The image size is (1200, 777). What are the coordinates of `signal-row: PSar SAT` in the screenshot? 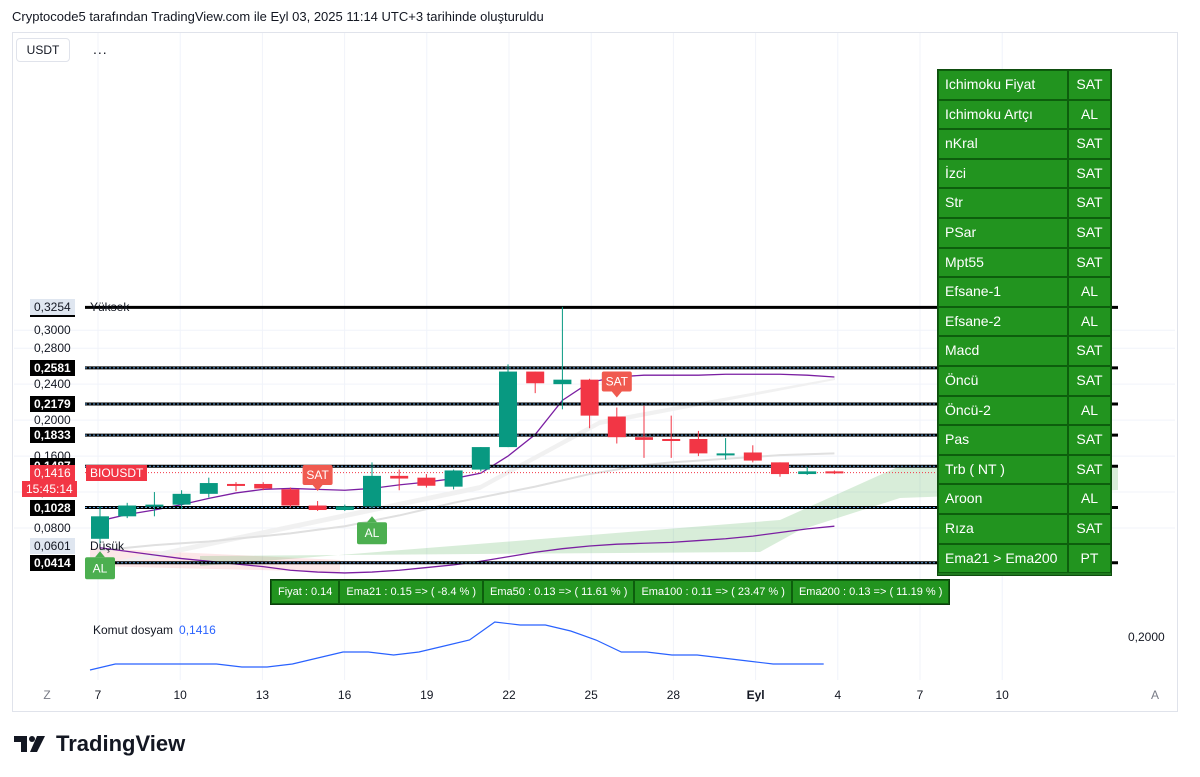 It's located at (1024, 233).